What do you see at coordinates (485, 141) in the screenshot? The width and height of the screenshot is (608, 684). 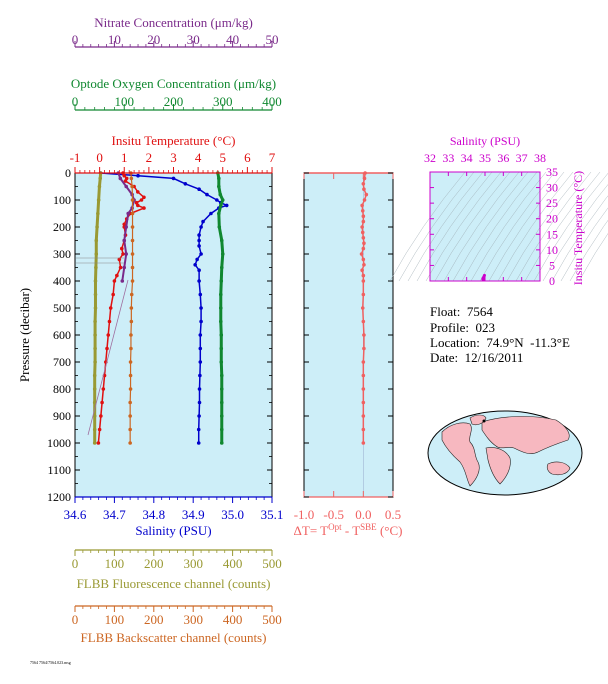 I see `ts-x-axis-label: Salinity (PSU)` at bounding box center [485, 141].